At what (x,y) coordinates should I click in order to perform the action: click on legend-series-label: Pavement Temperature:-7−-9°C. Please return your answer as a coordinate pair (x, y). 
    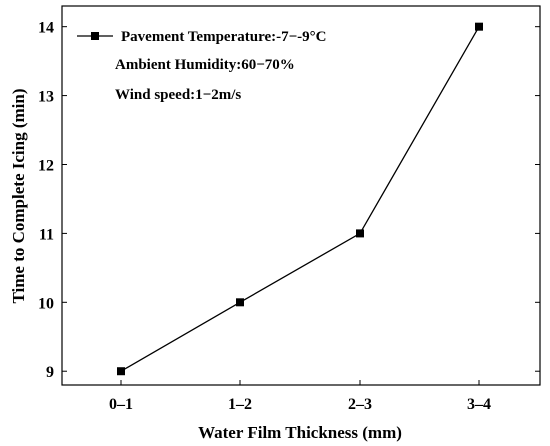
    Looking at the image, I should click on (223, 37).